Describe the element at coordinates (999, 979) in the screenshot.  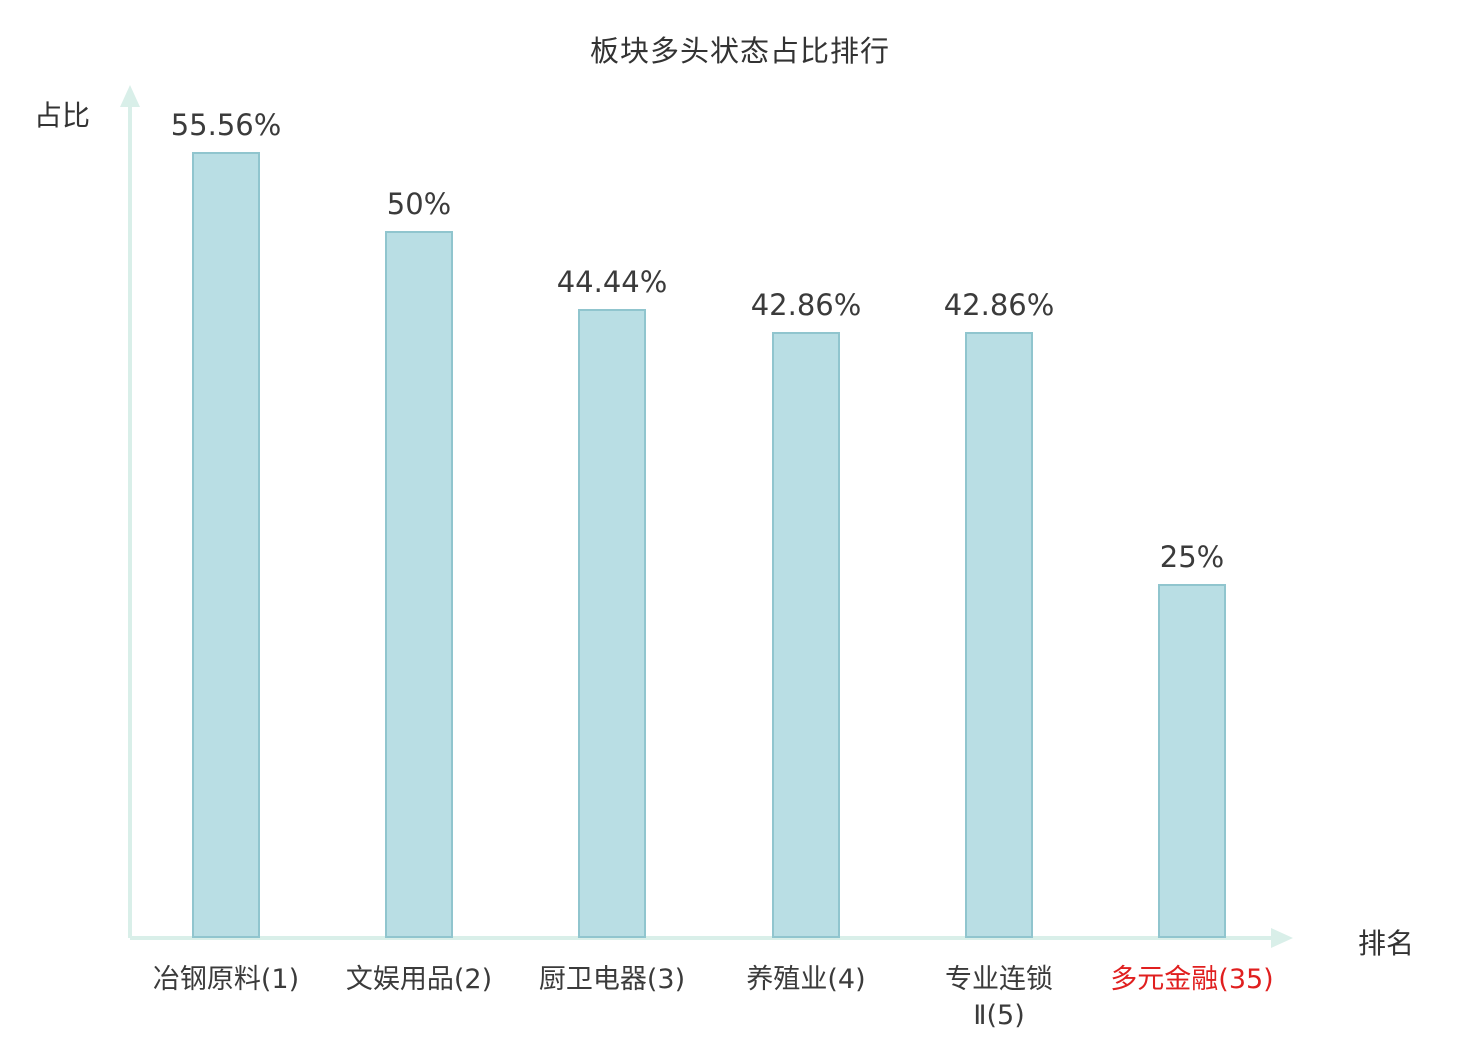
I see `bar-category-label-line: 专业连锁` at that location.